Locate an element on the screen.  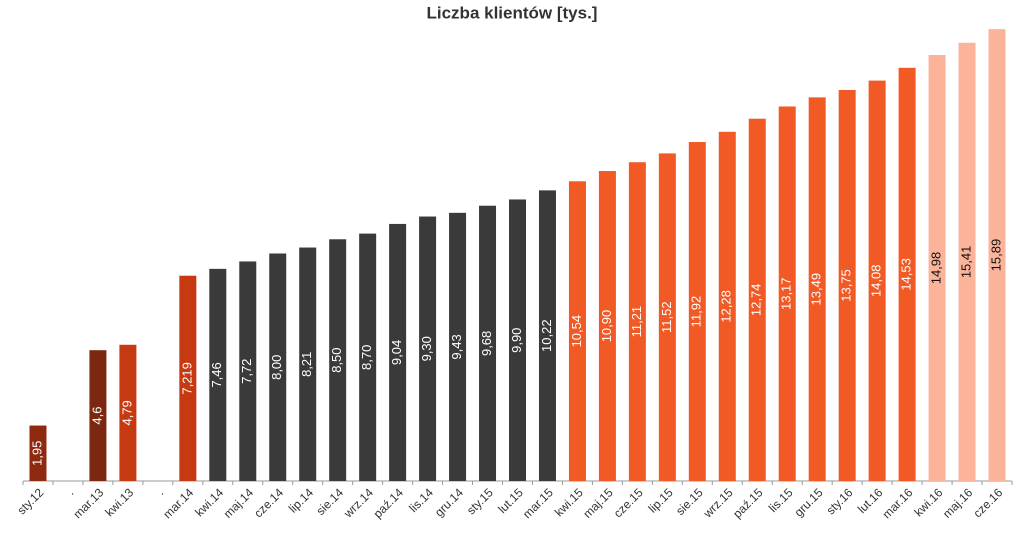
x-tick-label: cze.14 is located at coordinates (268, 502).